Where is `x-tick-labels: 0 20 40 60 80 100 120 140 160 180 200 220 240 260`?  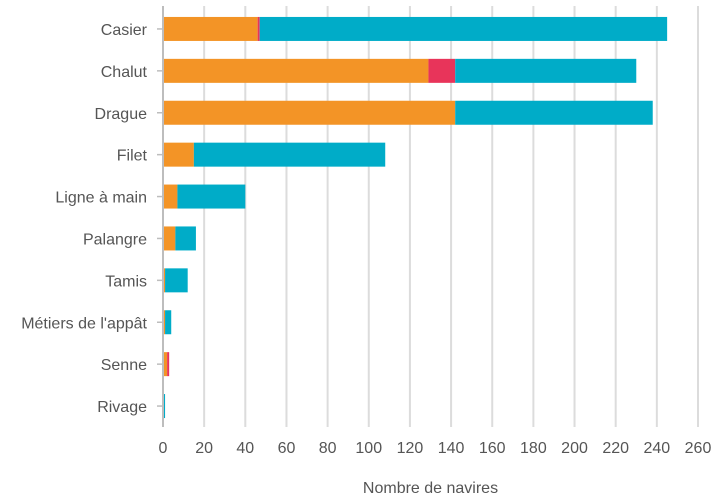 x-tick-labels: 0 20 40 60 80 100 120 140 160 180 200 220 240 260 is located at coordinates (435, 448).